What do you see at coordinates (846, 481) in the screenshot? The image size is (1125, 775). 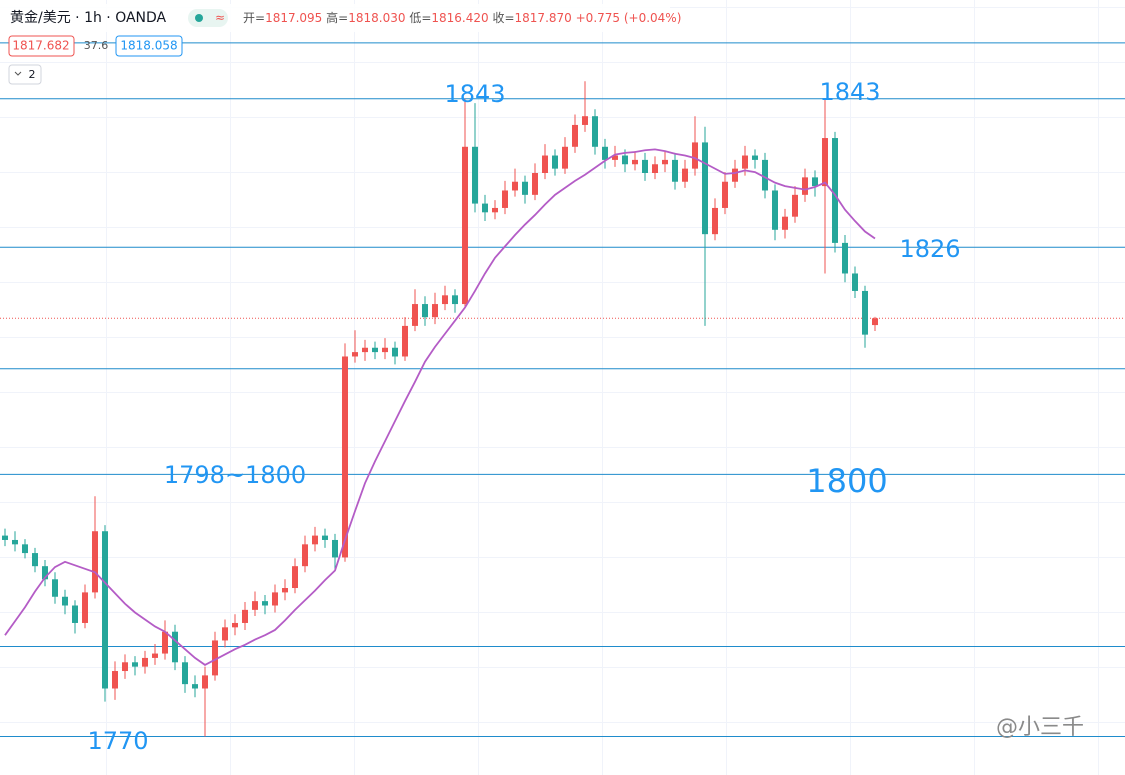 I see `annotation: 1800` at bounding box center [846, 481].